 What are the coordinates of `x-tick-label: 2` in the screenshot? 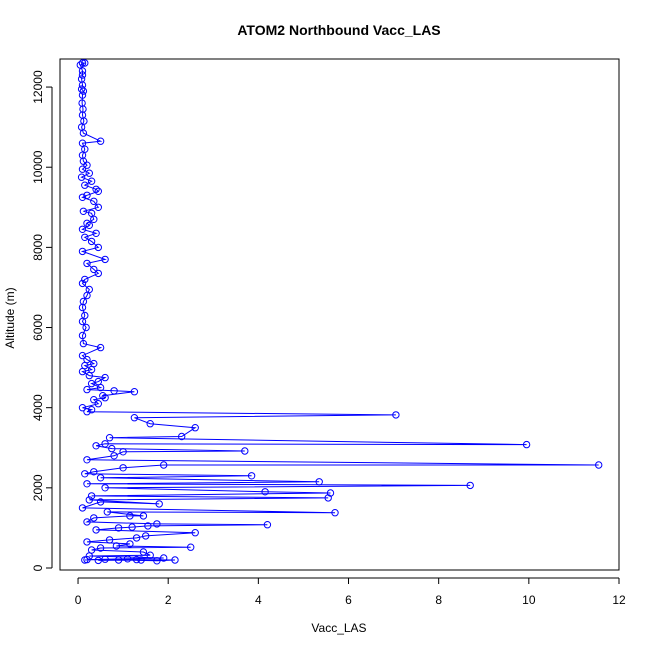 It's located at (168, 600).